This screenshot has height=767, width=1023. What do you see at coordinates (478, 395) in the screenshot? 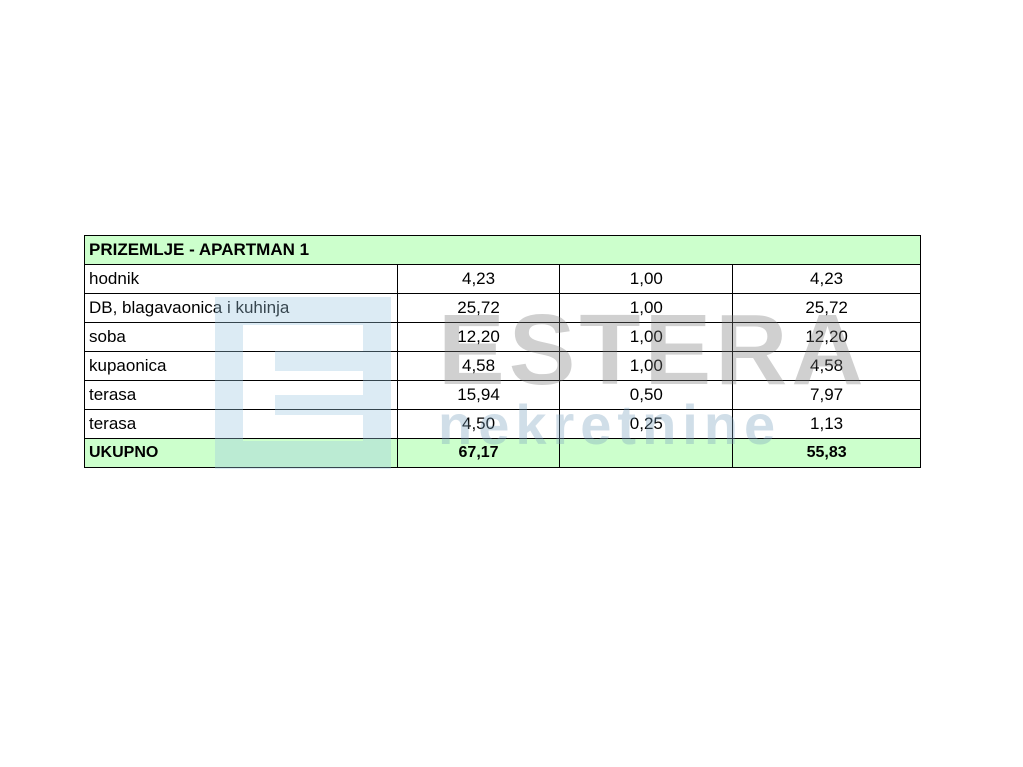
I see `cell-value: 15,94` at bounding box center [478, 395].